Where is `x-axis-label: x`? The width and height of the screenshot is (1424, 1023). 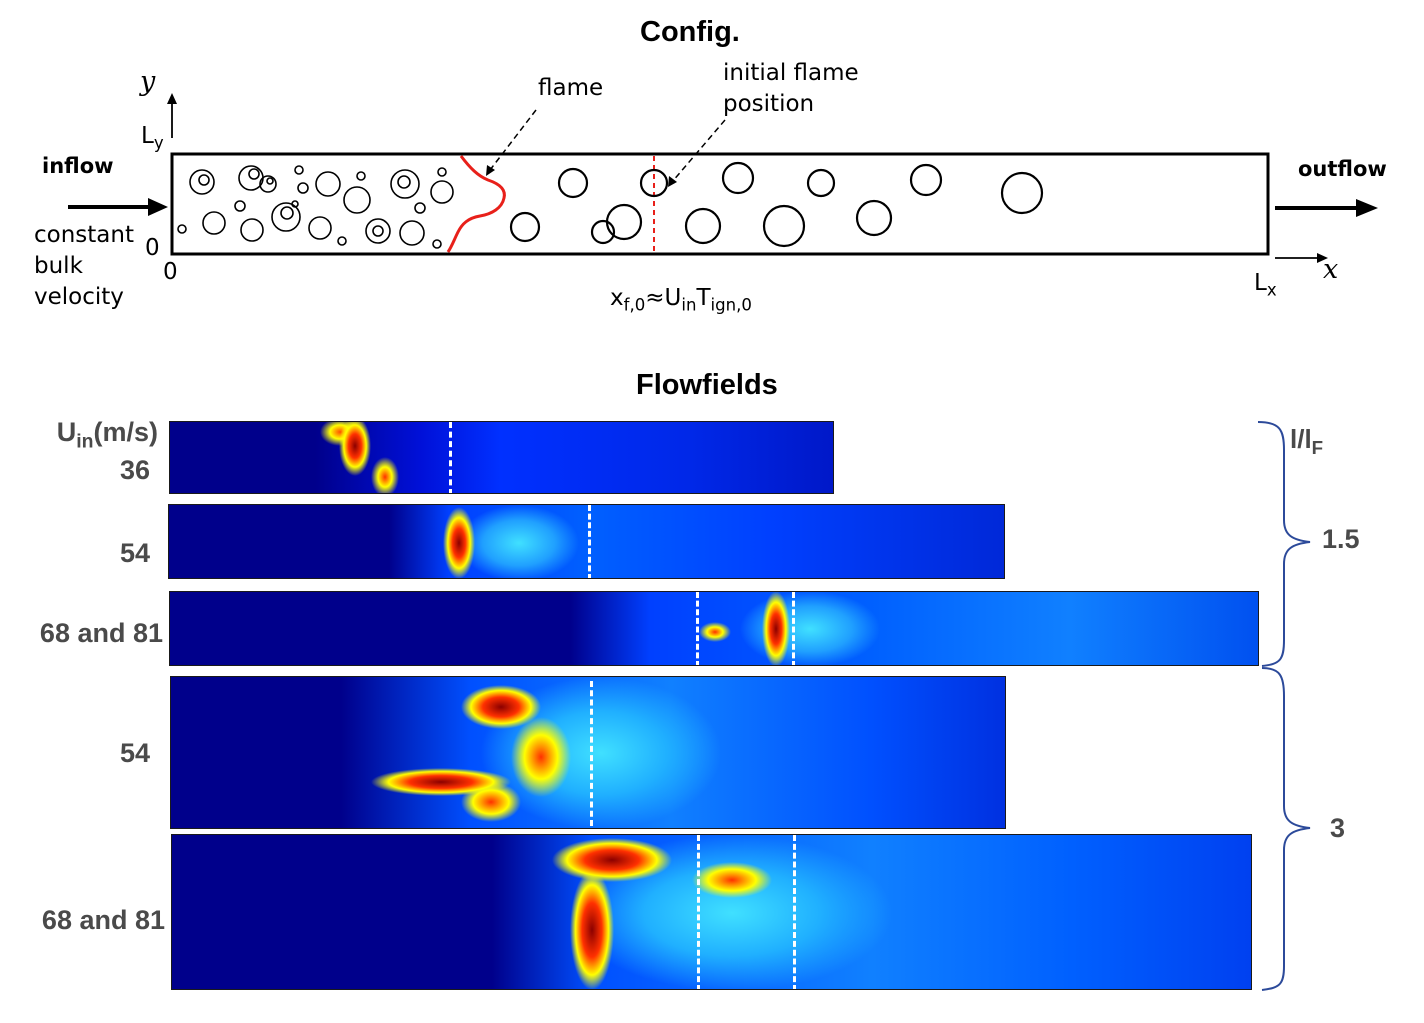 x-axis-label: x is located at coordinates (1331, 269).